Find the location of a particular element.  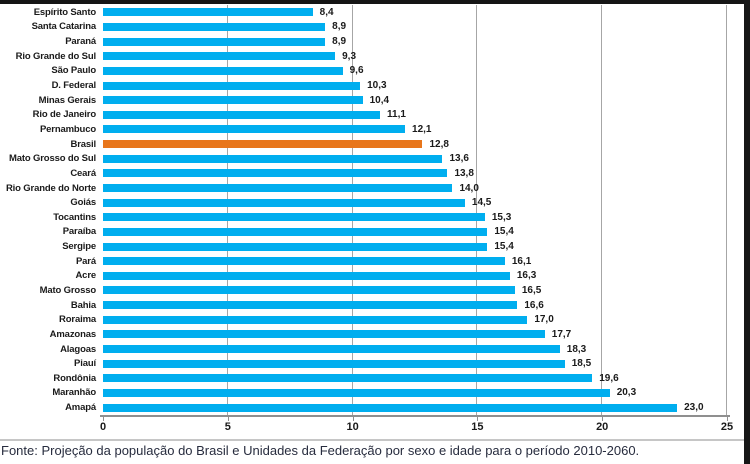

bar-row: Ceará 13,8 is located at coordinates (363, 173).